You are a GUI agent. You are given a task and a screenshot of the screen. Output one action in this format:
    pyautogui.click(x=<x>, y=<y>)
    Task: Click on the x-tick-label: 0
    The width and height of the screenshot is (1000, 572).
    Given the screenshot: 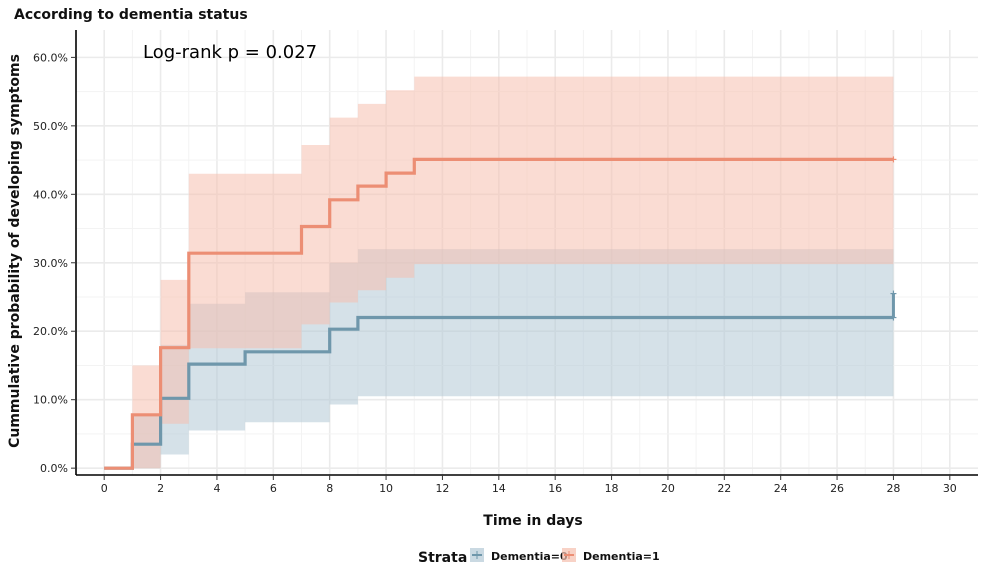 What is the action you would take?
    pyautogui.click(x=104, y=488)
    